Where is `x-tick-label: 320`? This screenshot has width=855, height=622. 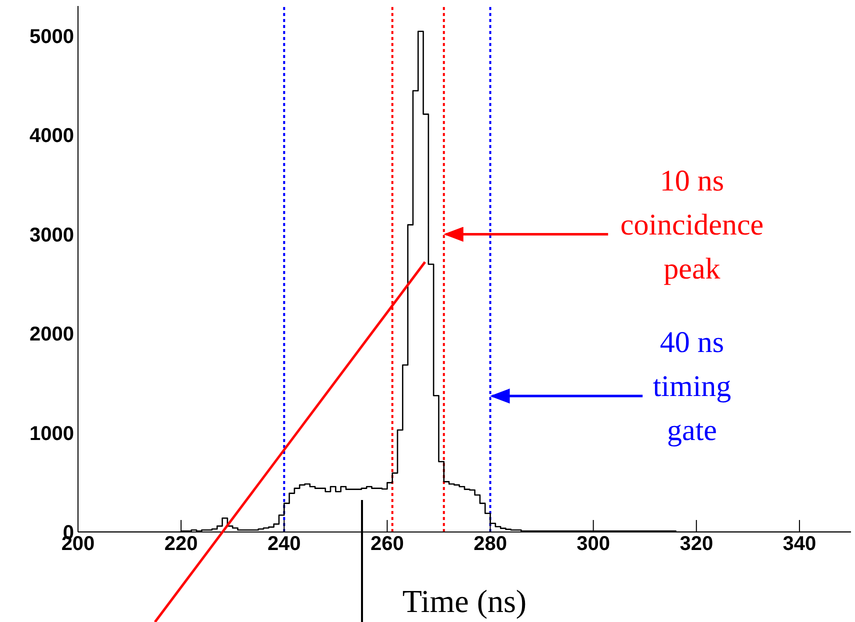
x-tick-label: 320 is located at coordinates (697, 544).